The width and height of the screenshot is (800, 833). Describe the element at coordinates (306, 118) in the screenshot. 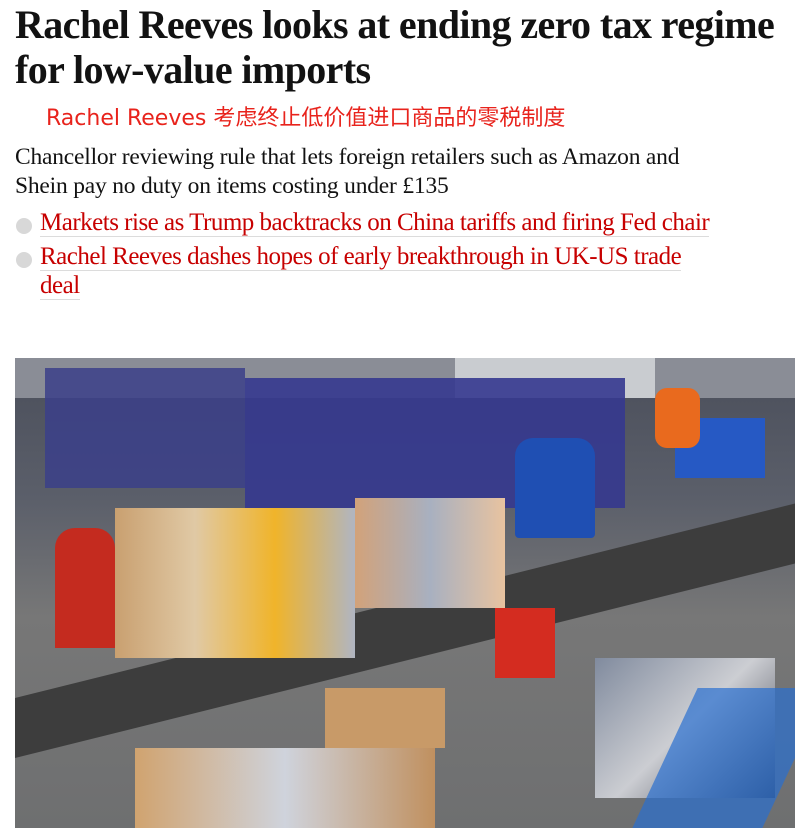

I see `headline-translation: Rachel Reeves 考虑终止低价值进口商品的零税制度` at that location.